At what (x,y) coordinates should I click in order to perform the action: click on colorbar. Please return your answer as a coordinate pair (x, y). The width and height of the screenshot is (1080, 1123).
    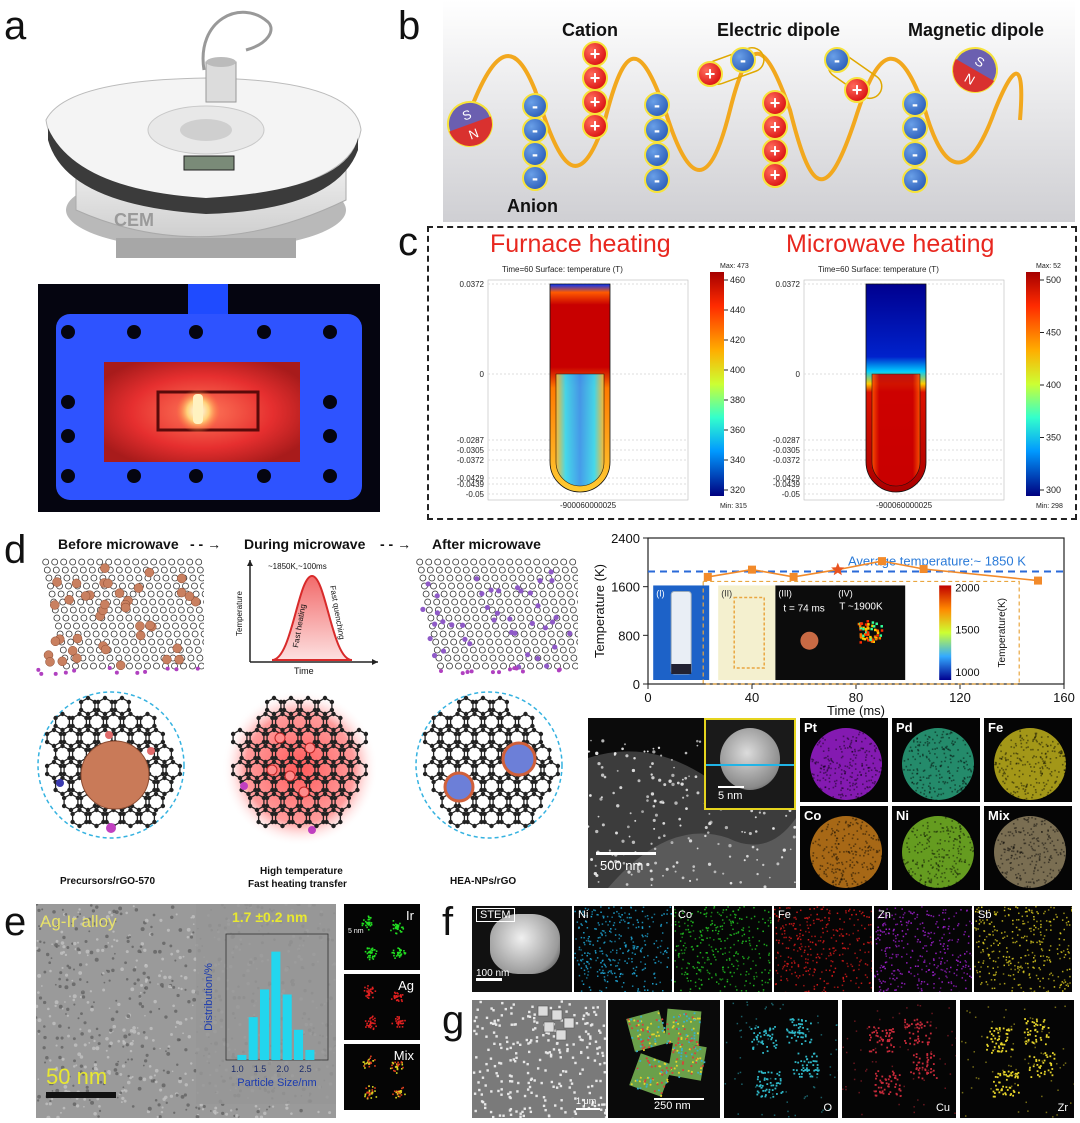
    Looking at the image, I should click on (1033, 384).